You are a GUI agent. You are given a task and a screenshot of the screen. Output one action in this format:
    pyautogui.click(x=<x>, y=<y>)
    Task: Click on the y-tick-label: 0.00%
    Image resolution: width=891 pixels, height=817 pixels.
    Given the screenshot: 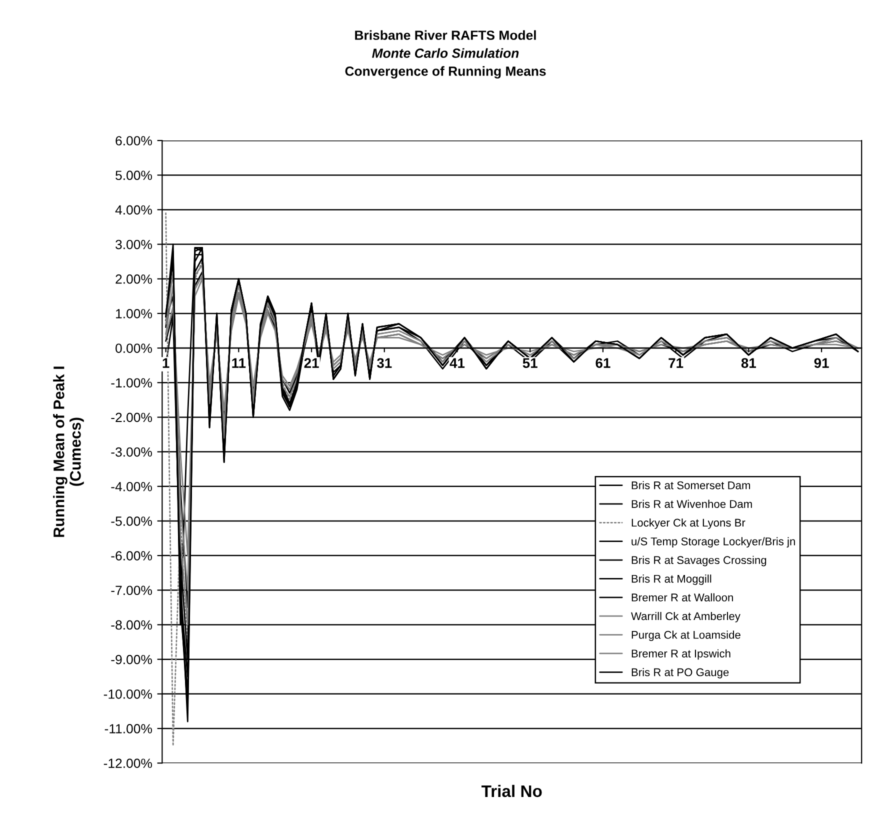 What is the action you would take?
    pyautogui.click(x=134, y=348)
    